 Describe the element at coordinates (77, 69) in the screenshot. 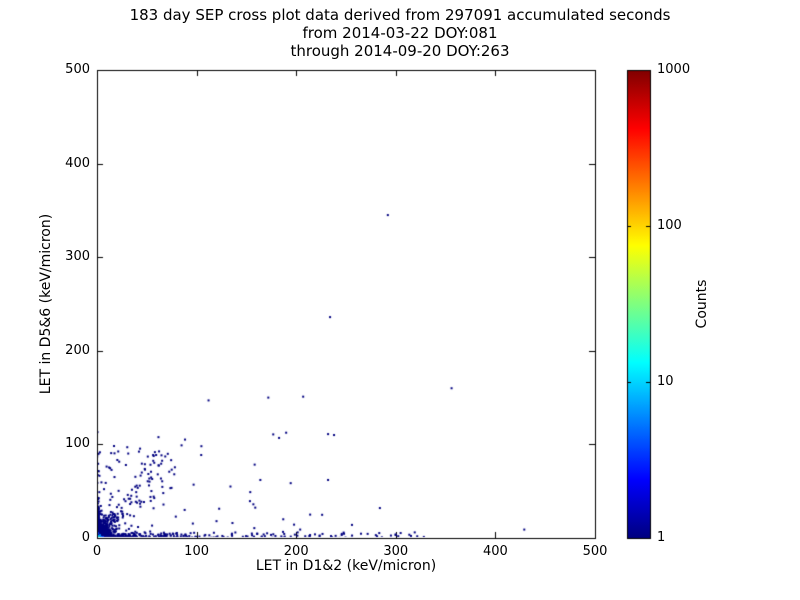

I see `y-tick-label: 500` at that location.